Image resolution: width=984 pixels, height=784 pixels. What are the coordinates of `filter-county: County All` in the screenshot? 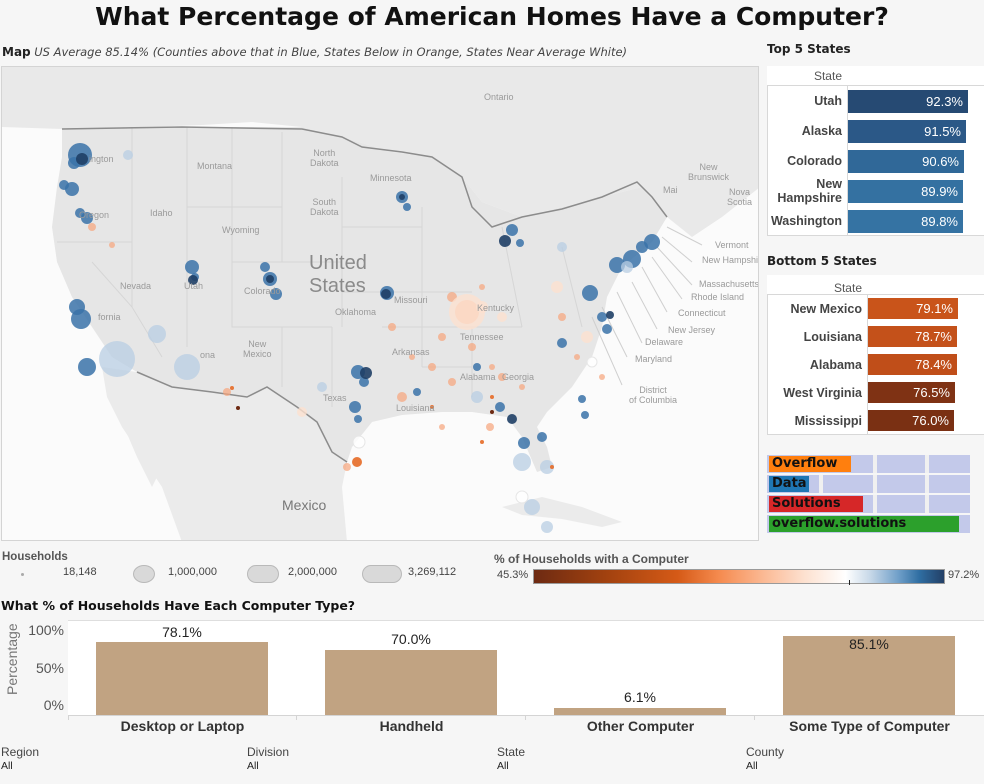 It's located at (765, 758).